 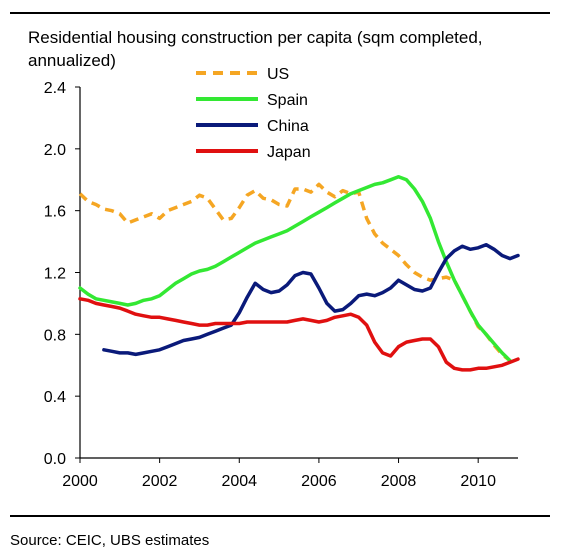 I want to click on x-tick-label: 2010, so click(x=478, y=481).